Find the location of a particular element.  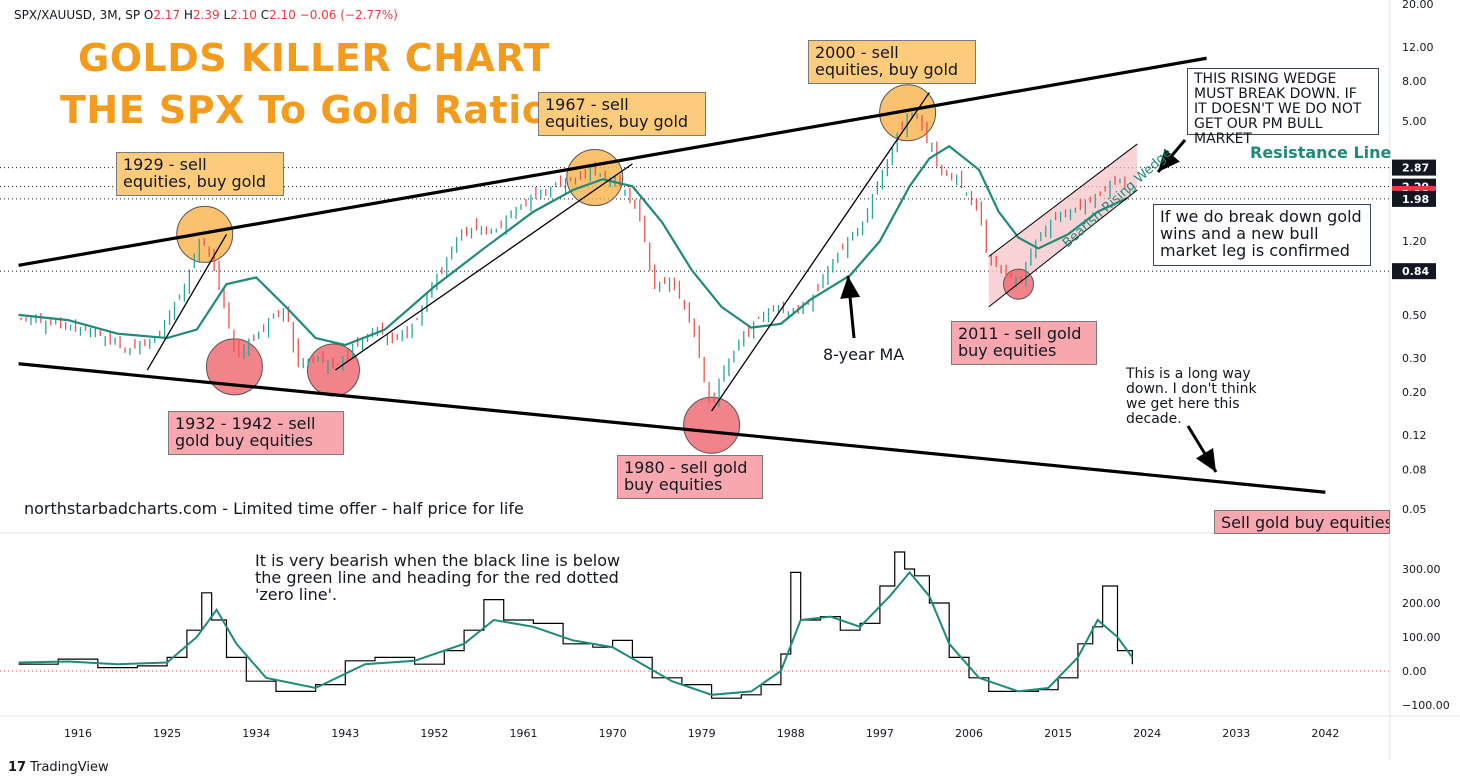

low-label: L is located at coordinates (227, 15).